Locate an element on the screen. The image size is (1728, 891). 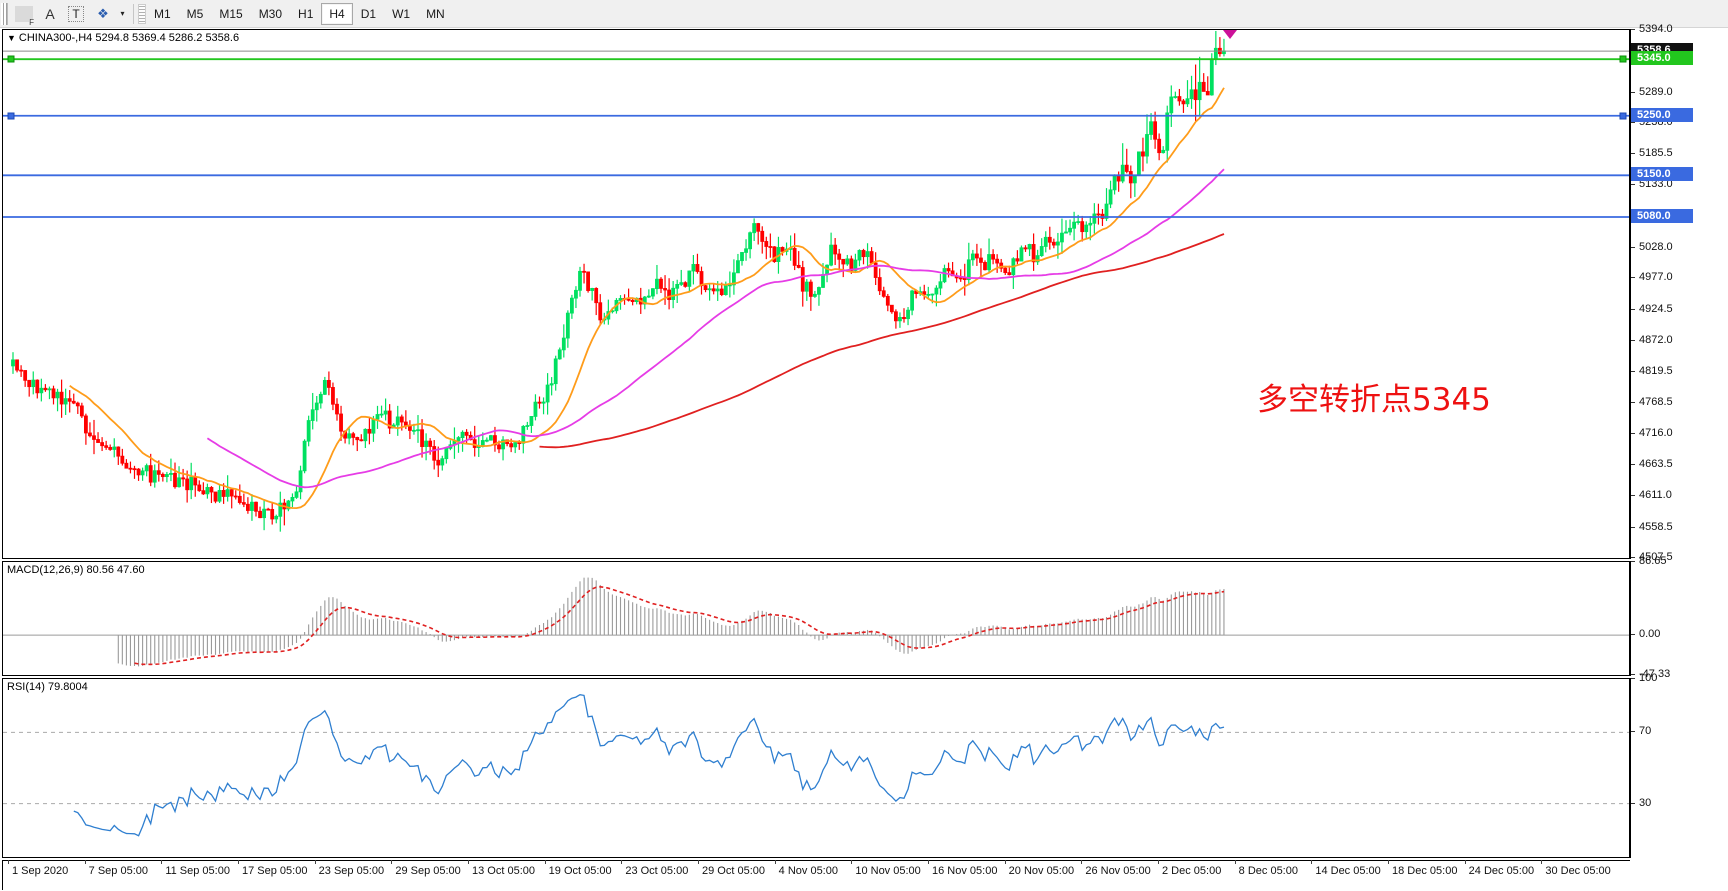
time-tick: 1 Sep 2020 is located at coordinates (38, 868).